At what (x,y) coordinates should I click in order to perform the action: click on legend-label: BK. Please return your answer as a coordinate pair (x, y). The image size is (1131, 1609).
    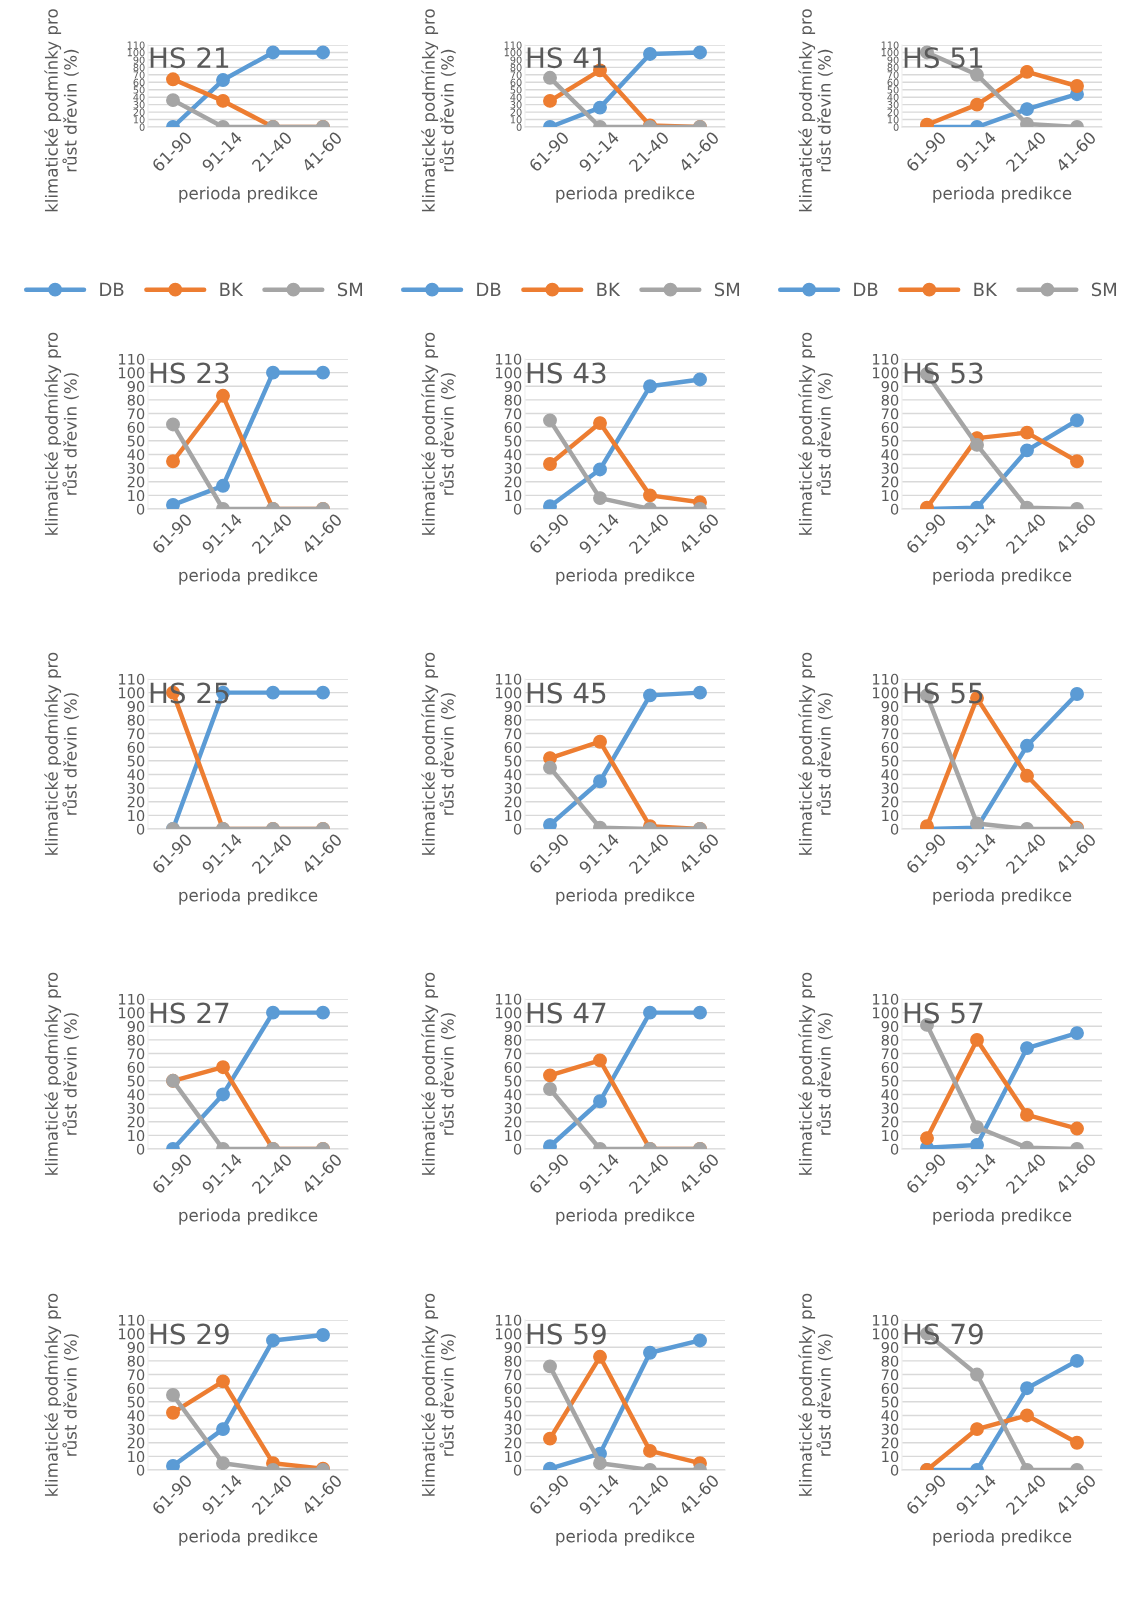
    Looking at the image, I should click on (986, 289).